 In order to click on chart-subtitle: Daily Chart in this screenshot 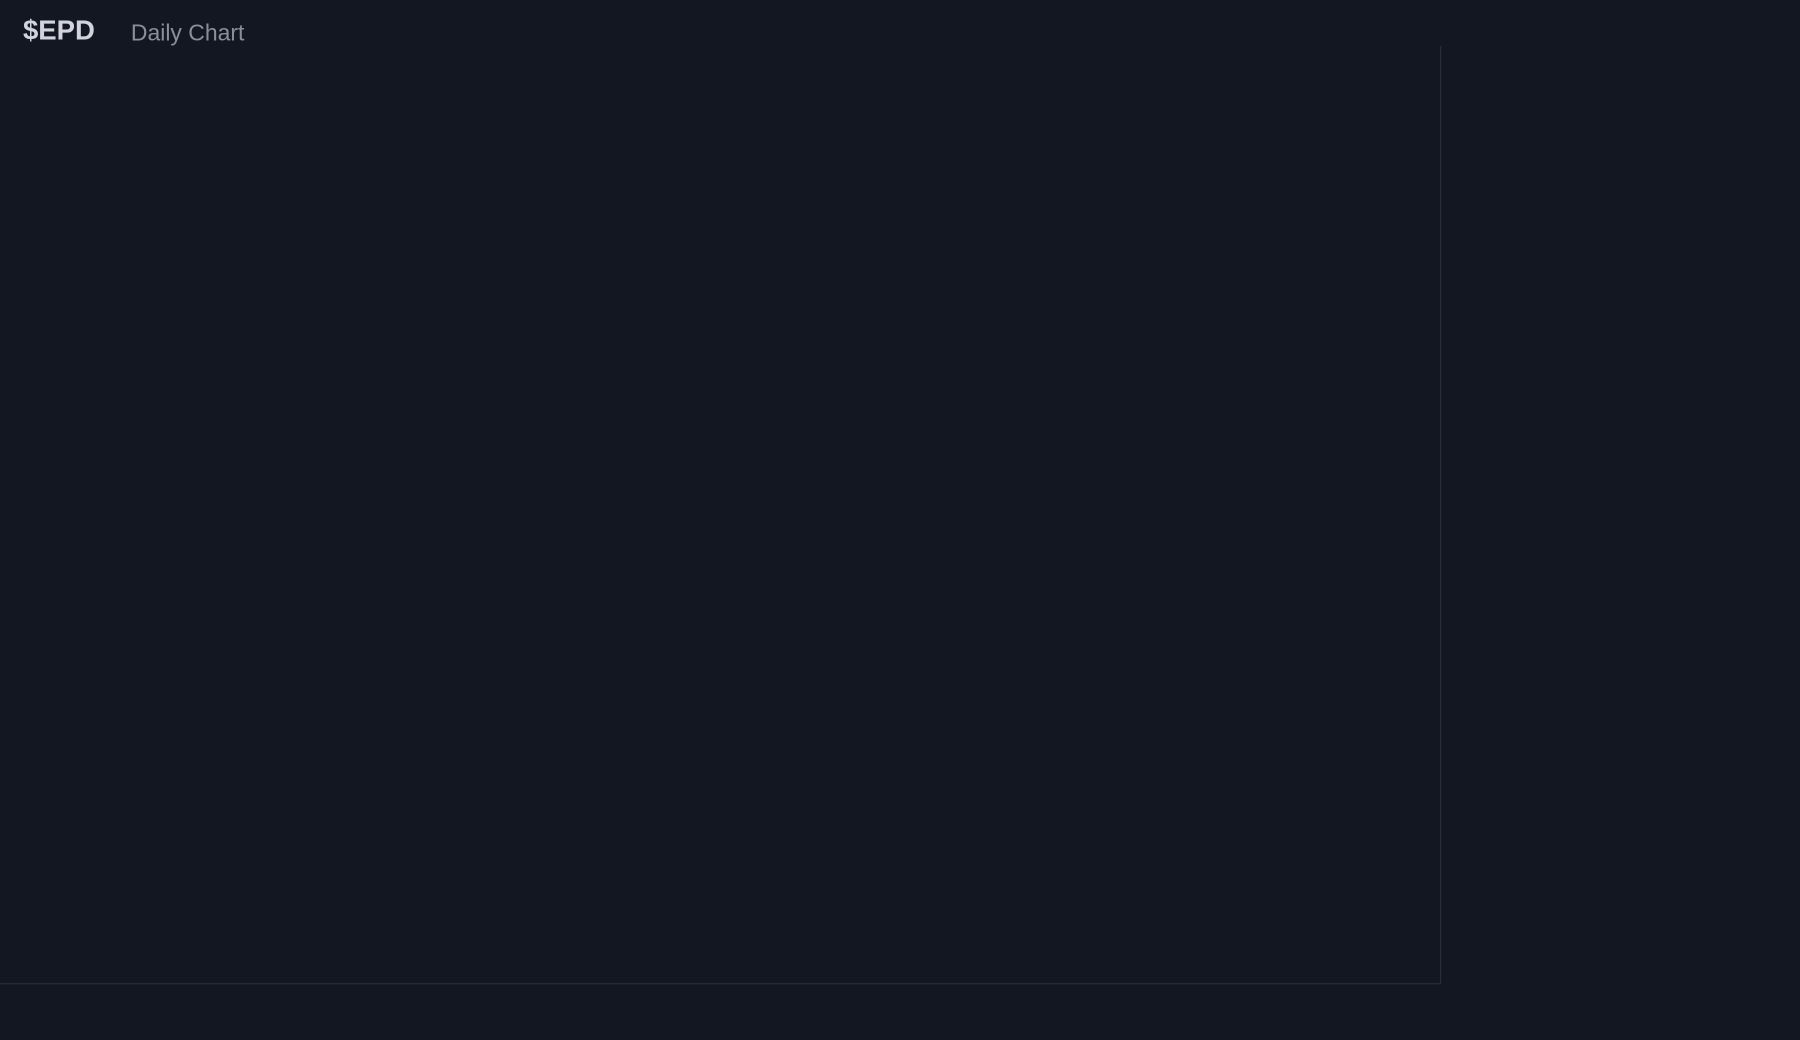, I will do `click(188, 32)`.